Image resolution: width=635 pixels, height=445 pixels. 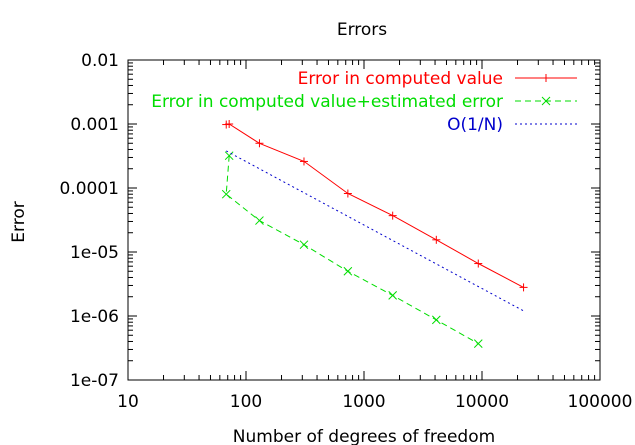 I want to click on y-tick-label: 1e-05, so click(x=94, y=253).